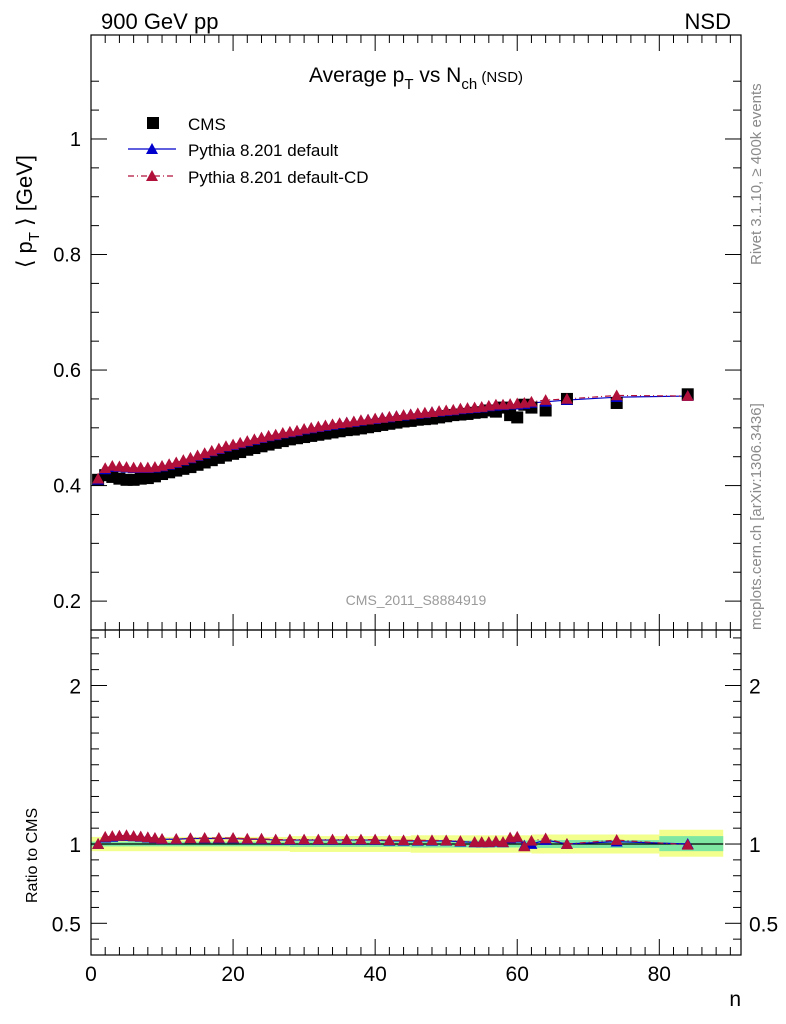 The width and height of the screenshot is (786, 1024). Describe the element at coordinates (75, 140) in the screenshot. I see `main-y-tick-label: 1` at that location.